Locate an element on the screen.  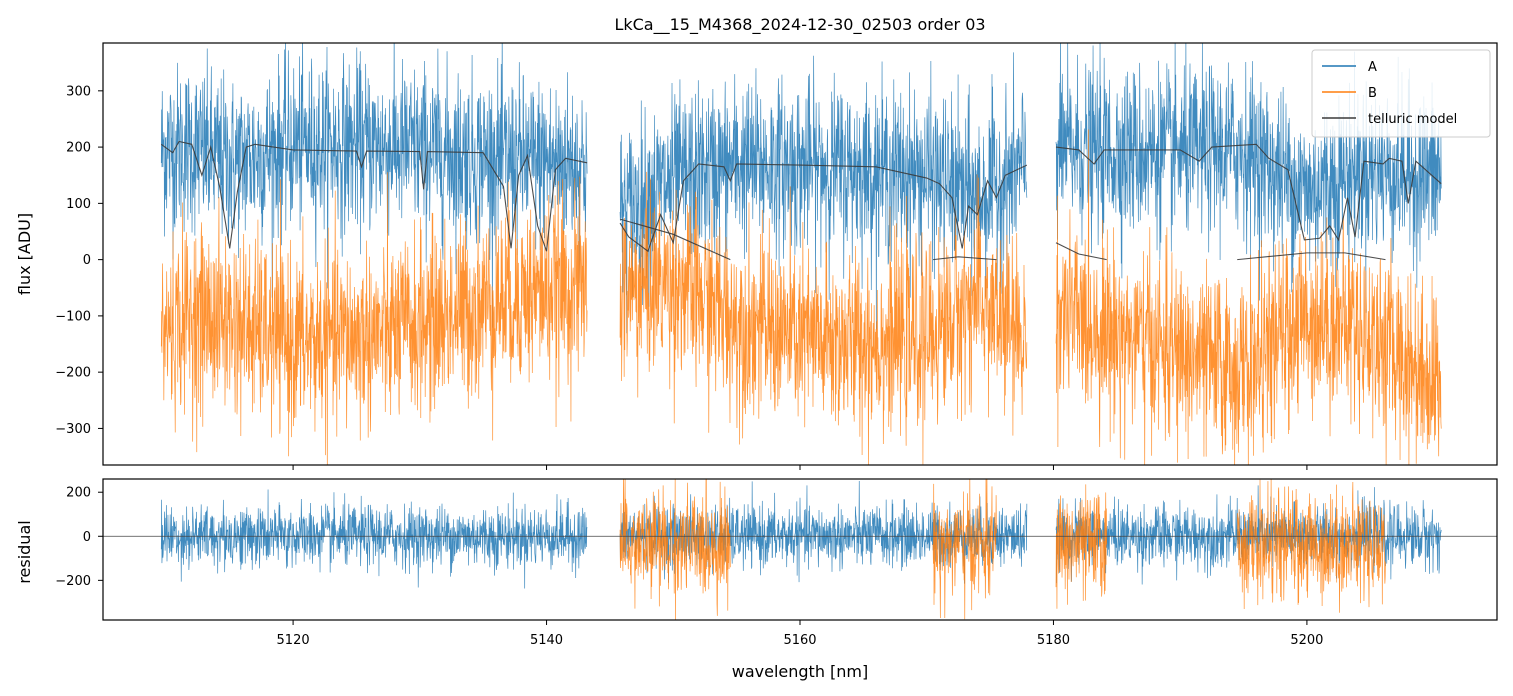
x-tick-label: 5120 is located at coordinates (293, 640).